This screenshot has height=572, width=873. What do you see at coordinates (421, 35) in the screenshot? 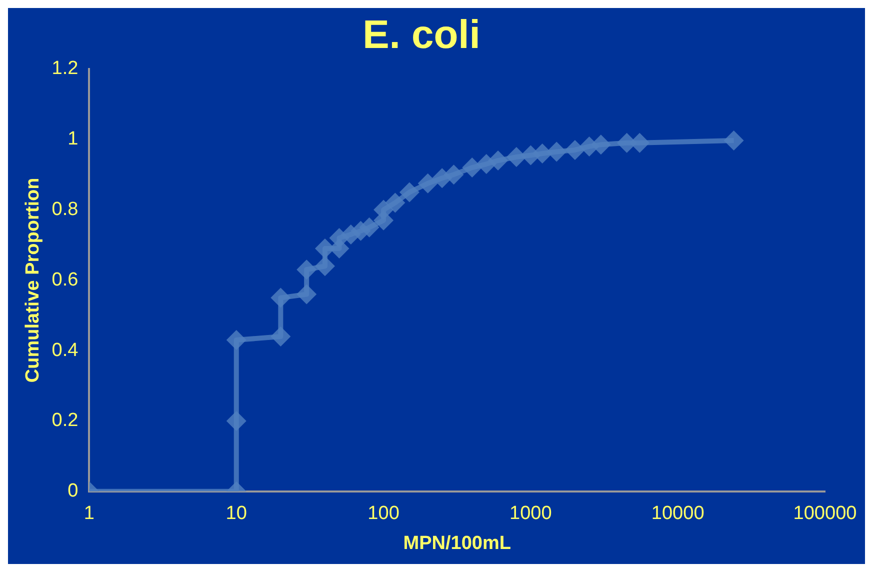
I see `chart-title: E. coli` at bounding box center [421, 35].